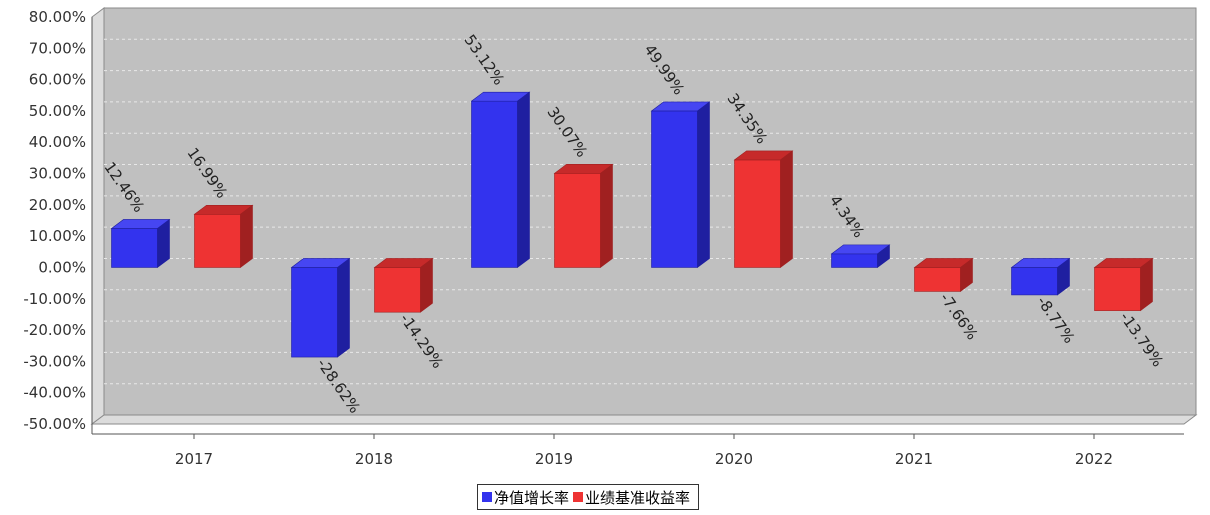 The image size is (1210, 515). What do you see at coordinates (57, 48) in the screenshot?
I see `y-tick-label: 70.00%` at bounding box center [57, 48].